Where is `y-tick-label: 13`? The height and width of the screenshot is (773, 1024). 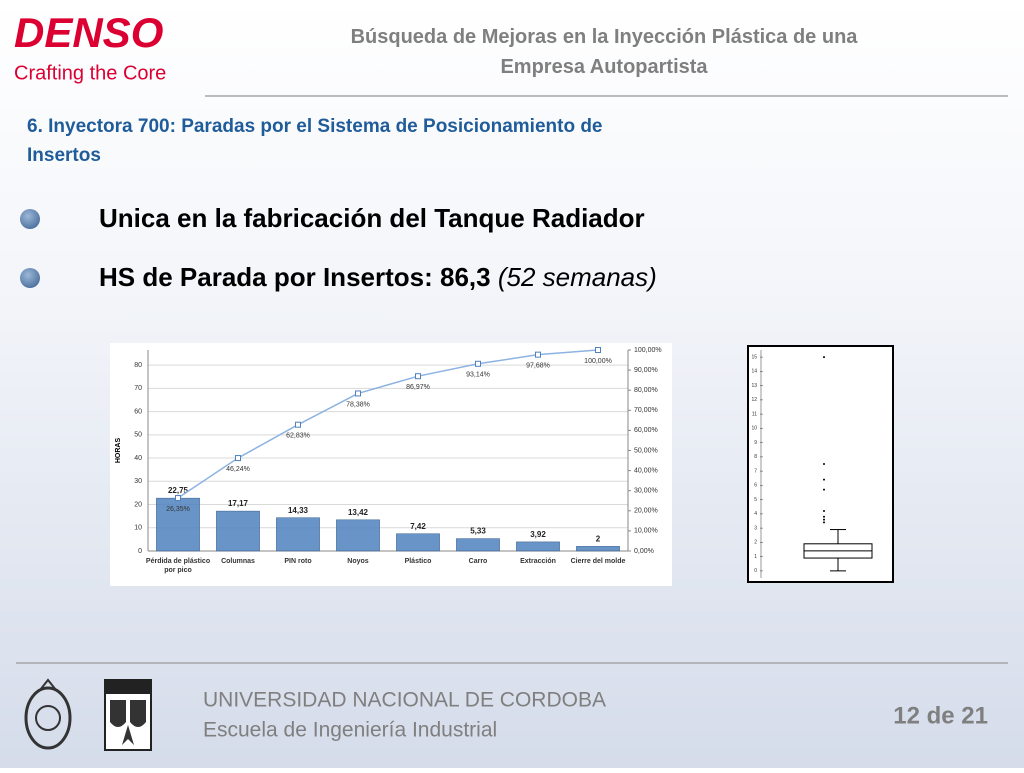
y-tick-label: 13 is located at coordinates (754, 386).